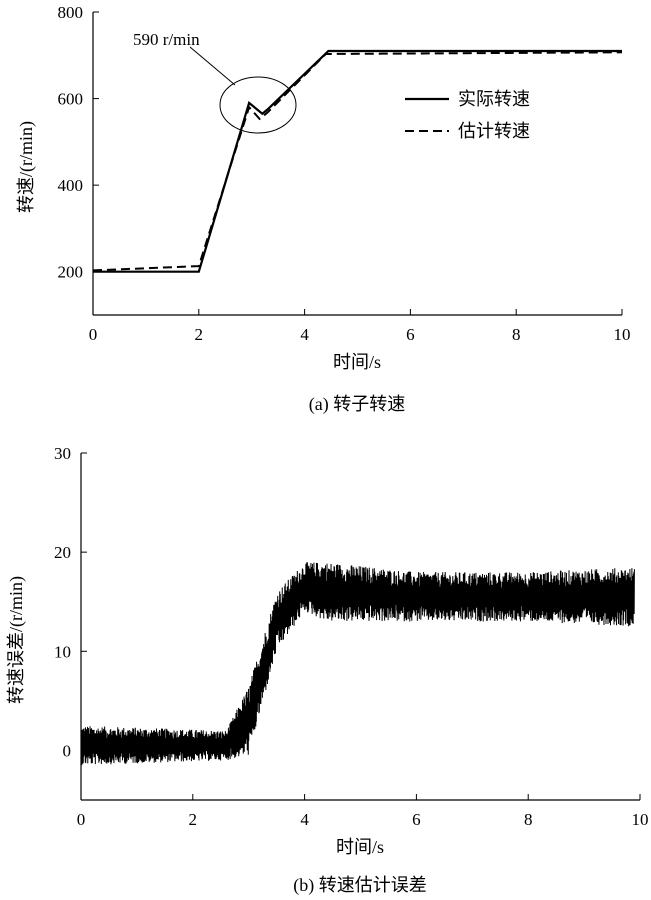  I want to click on y-tick-label: 200, so click(71, 272).